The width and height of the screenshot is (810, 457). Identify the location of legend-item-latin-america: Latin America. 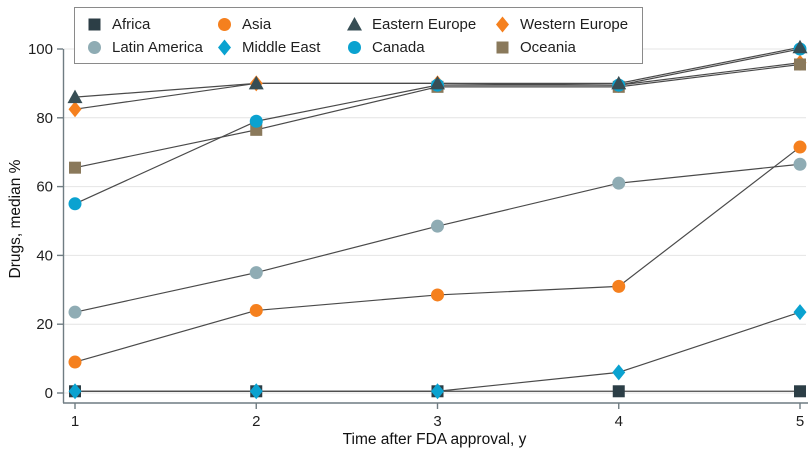
(151, 47).